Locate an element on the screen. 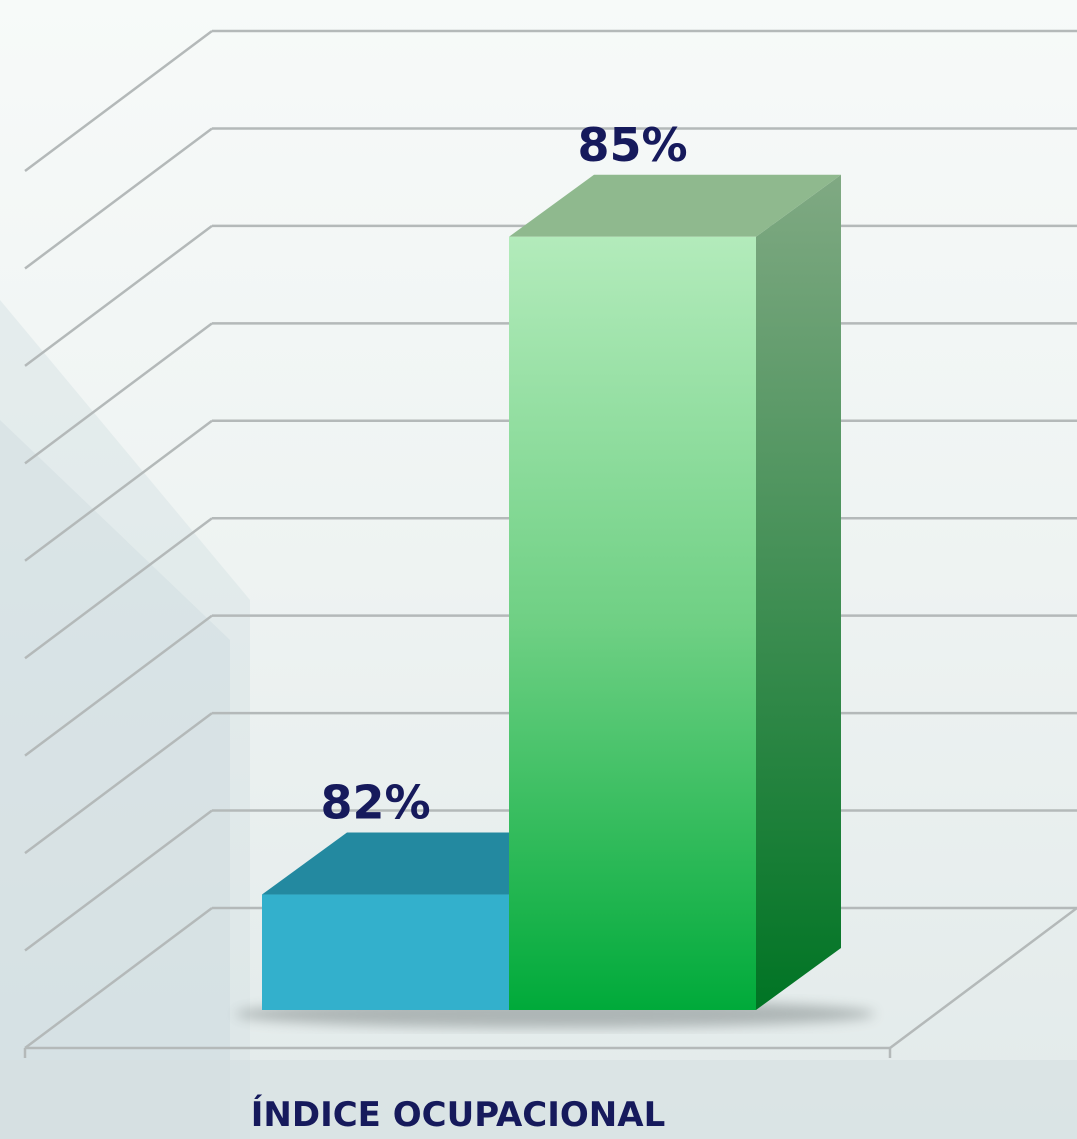 The image size is (1077, 1139). bar-top is located at coordinates (675, 205).